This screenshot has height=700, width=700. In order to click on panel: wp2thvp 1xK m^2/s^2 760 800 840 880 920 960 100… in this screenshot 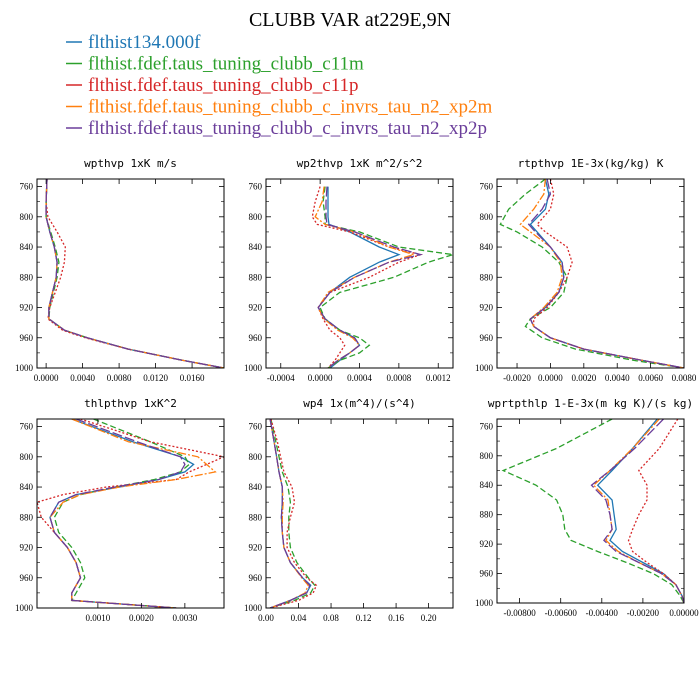, I will do `click(349, 270)`.